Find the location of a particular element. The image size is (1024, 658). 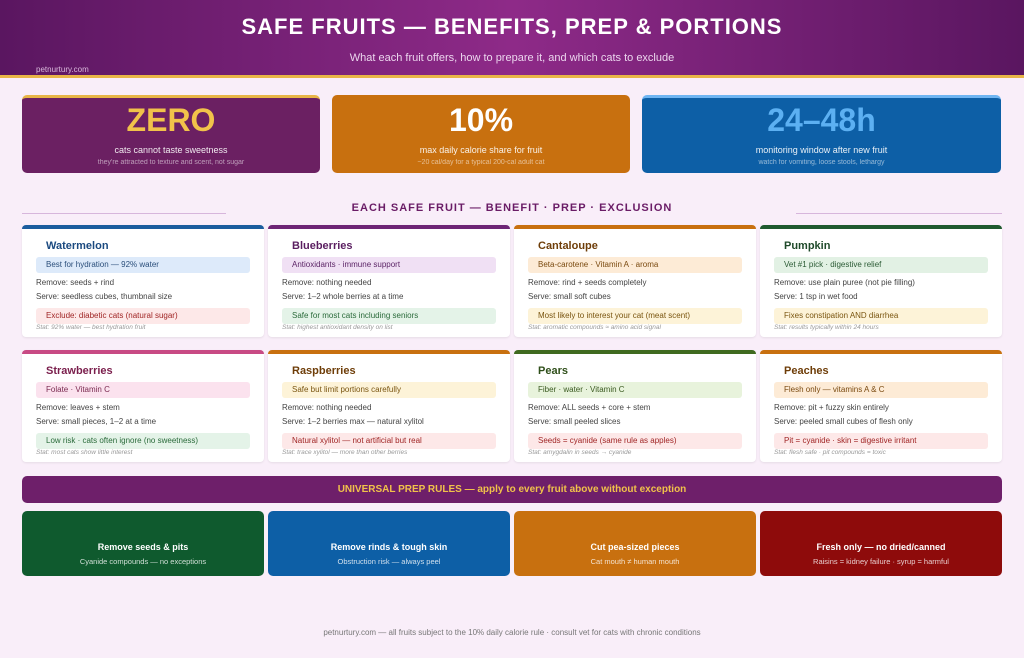

serve: Serve: small pieces, 1–2 at a time is located at coordinates (96, 421).